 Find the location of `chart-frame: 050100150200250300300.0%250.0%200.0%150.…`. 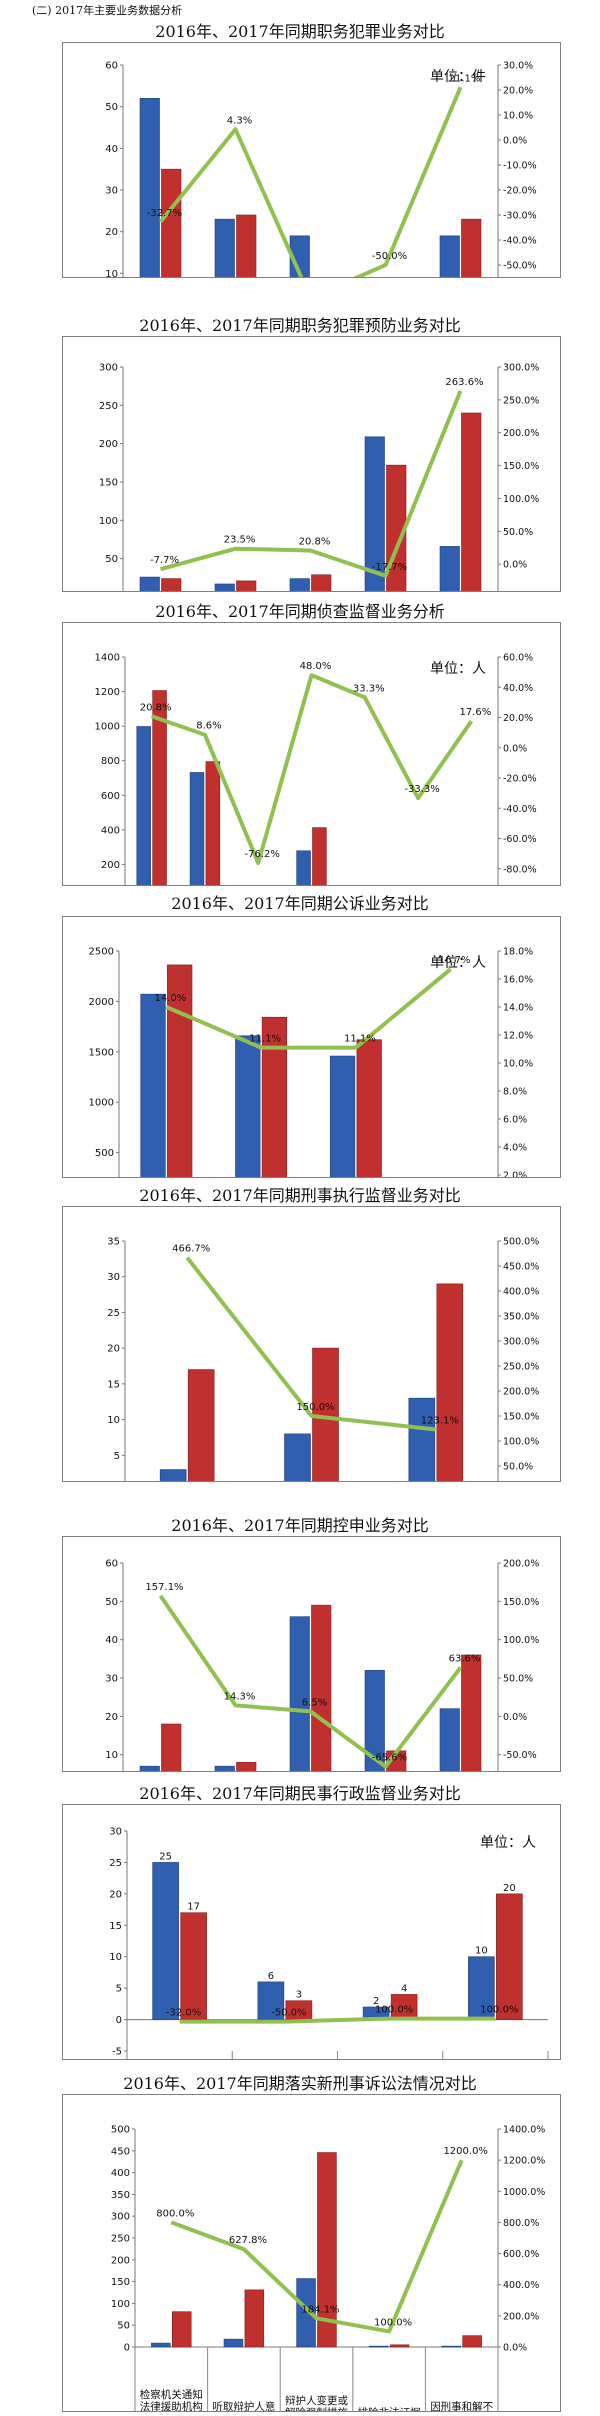

chart-frame: 050100150200250300300.0%250.0%200.0%150.… is located at coordinates (311, 541).